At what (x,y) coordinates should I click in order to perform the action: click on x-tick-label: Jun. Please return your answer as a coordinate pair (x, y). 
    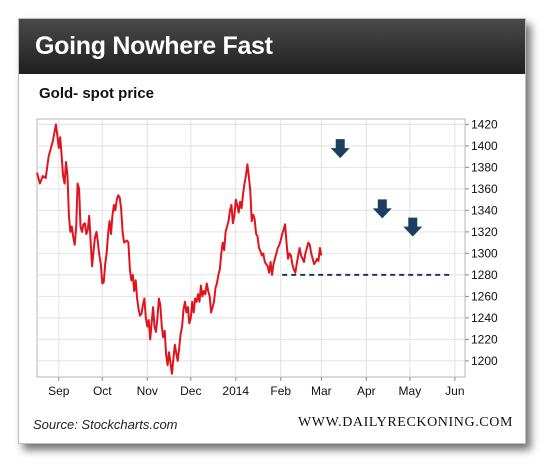
    Looking at the image, I should click on (454, 391).